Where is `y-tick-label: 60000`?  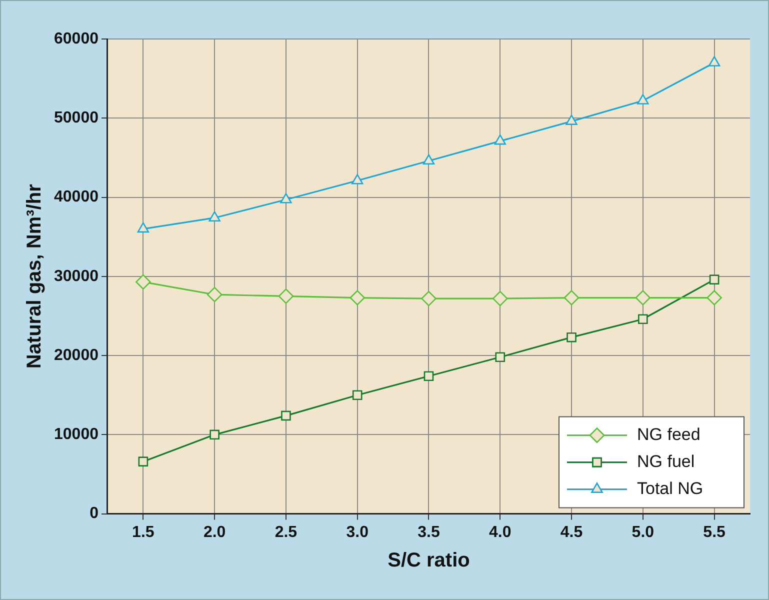
y-tick-label: 60000 is located at coordinates (76, 39).